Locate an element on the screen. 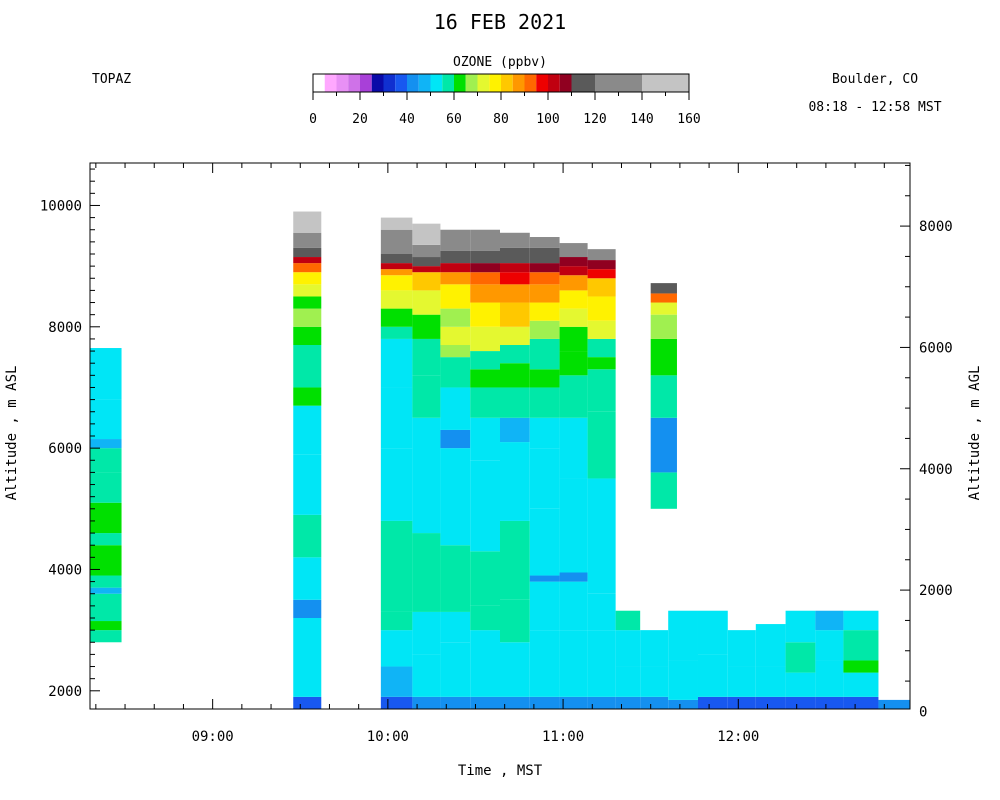 The image size is (1000, 800). y-left-tick-label: 8000 is located at coordinates (65, 328).